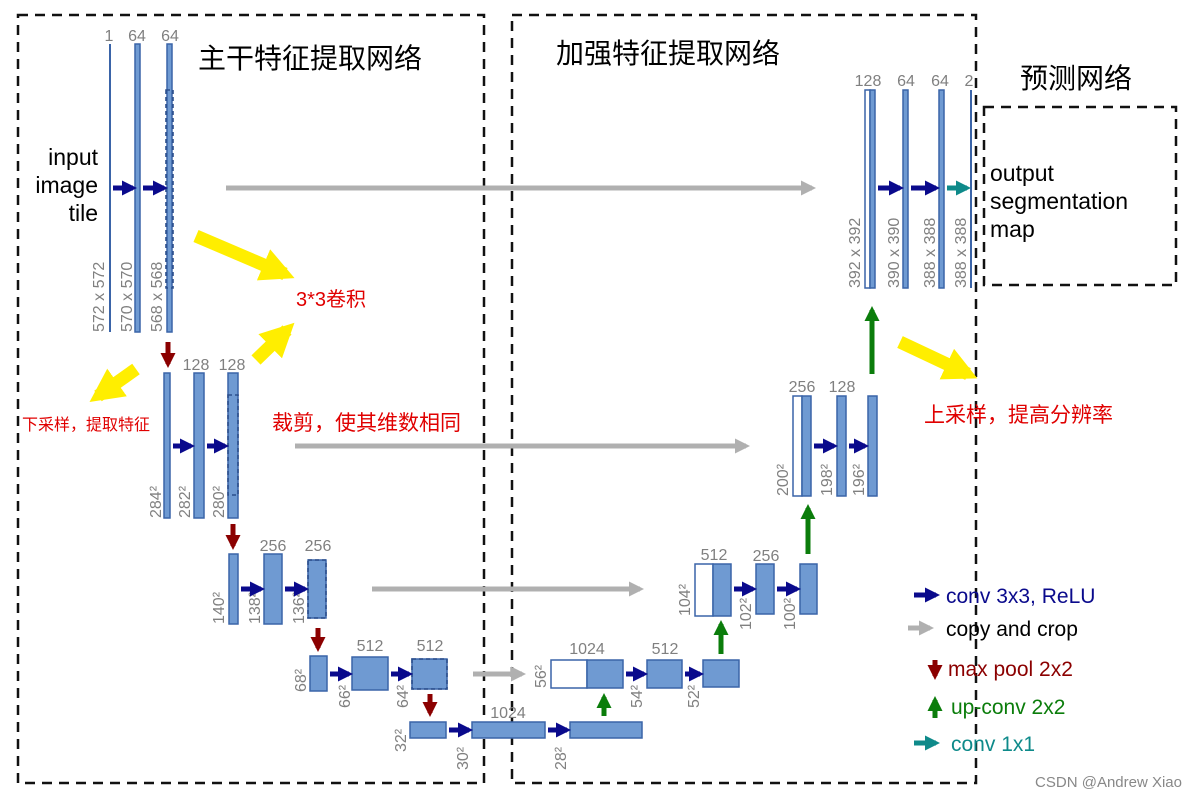 Image resolution: width=1198 pixels, height=799 pixels. What do you see at coordinates (668, 53) in the screenshot?
I see `decoder-title: 加强特征提取网络` at bounding box center [668, 53].